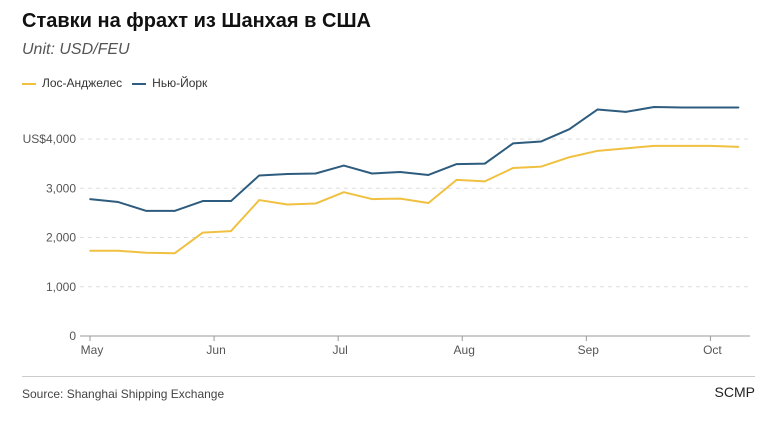 This screenshot has height=441, width=773. What do you see at coordinates (180, 83) in the screenshot?
I see `legend-label: Нью-Йорк` at bounding box center [180, 83].